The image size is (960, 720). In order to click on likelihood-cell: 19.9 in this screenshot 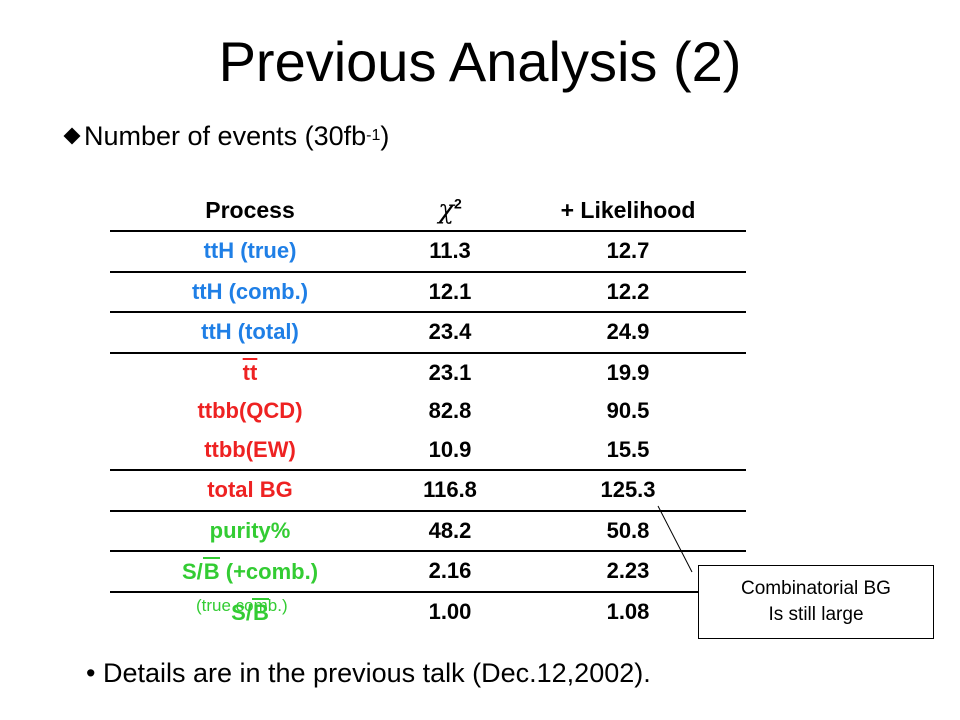, I will do `click(628, 372)`.